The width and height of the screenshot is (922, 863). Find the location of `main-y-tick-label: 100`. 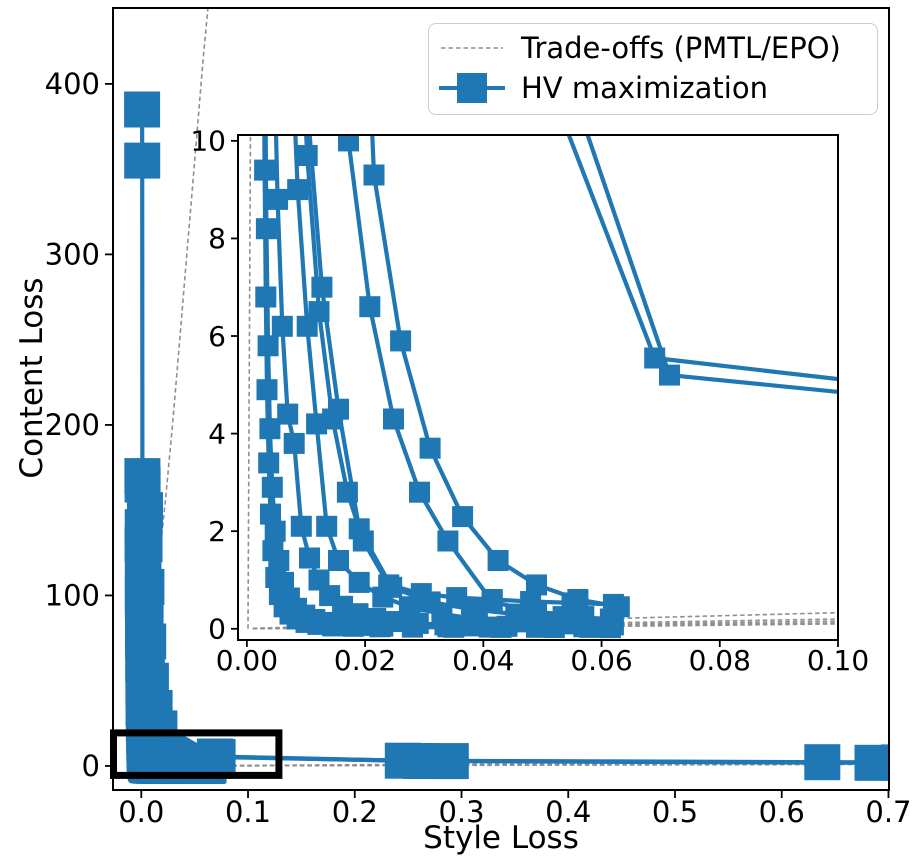

main-y-tick-label: 100 is located at coordinates (72, 596).